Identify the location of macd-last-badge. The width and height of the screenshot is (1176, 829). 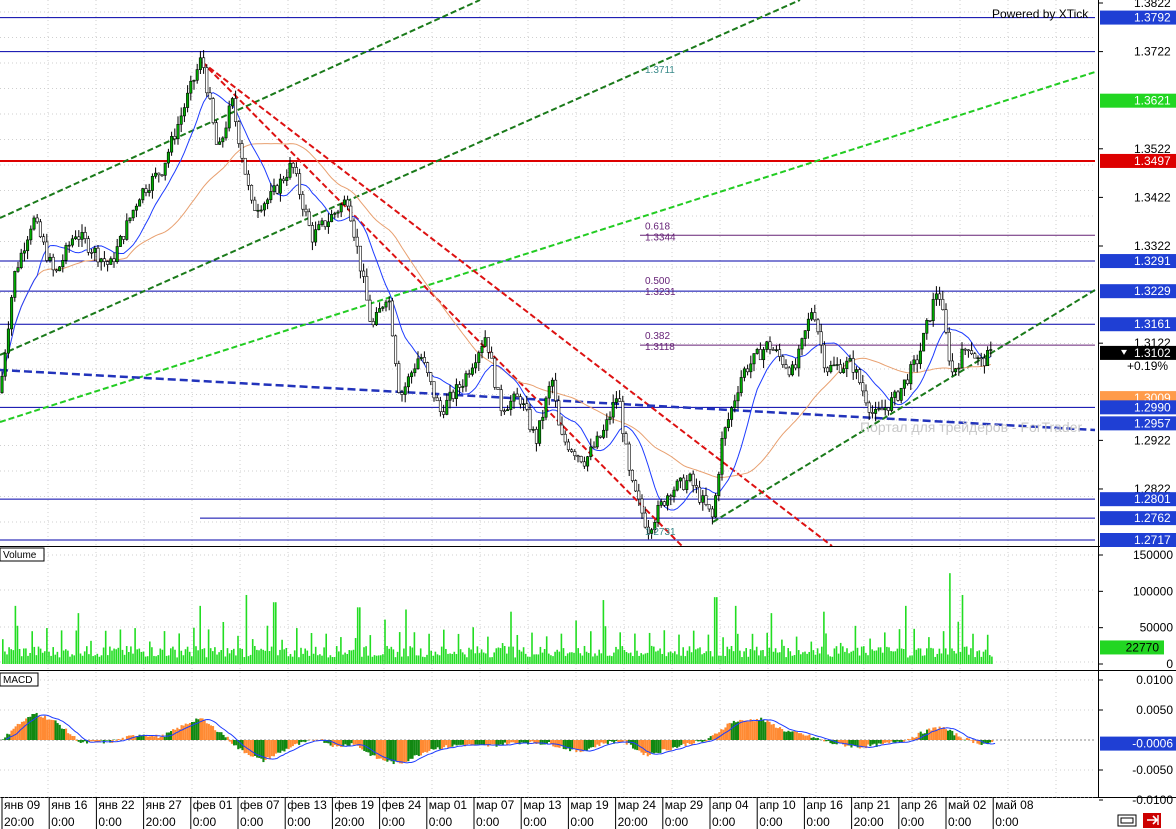
(1138, 743).